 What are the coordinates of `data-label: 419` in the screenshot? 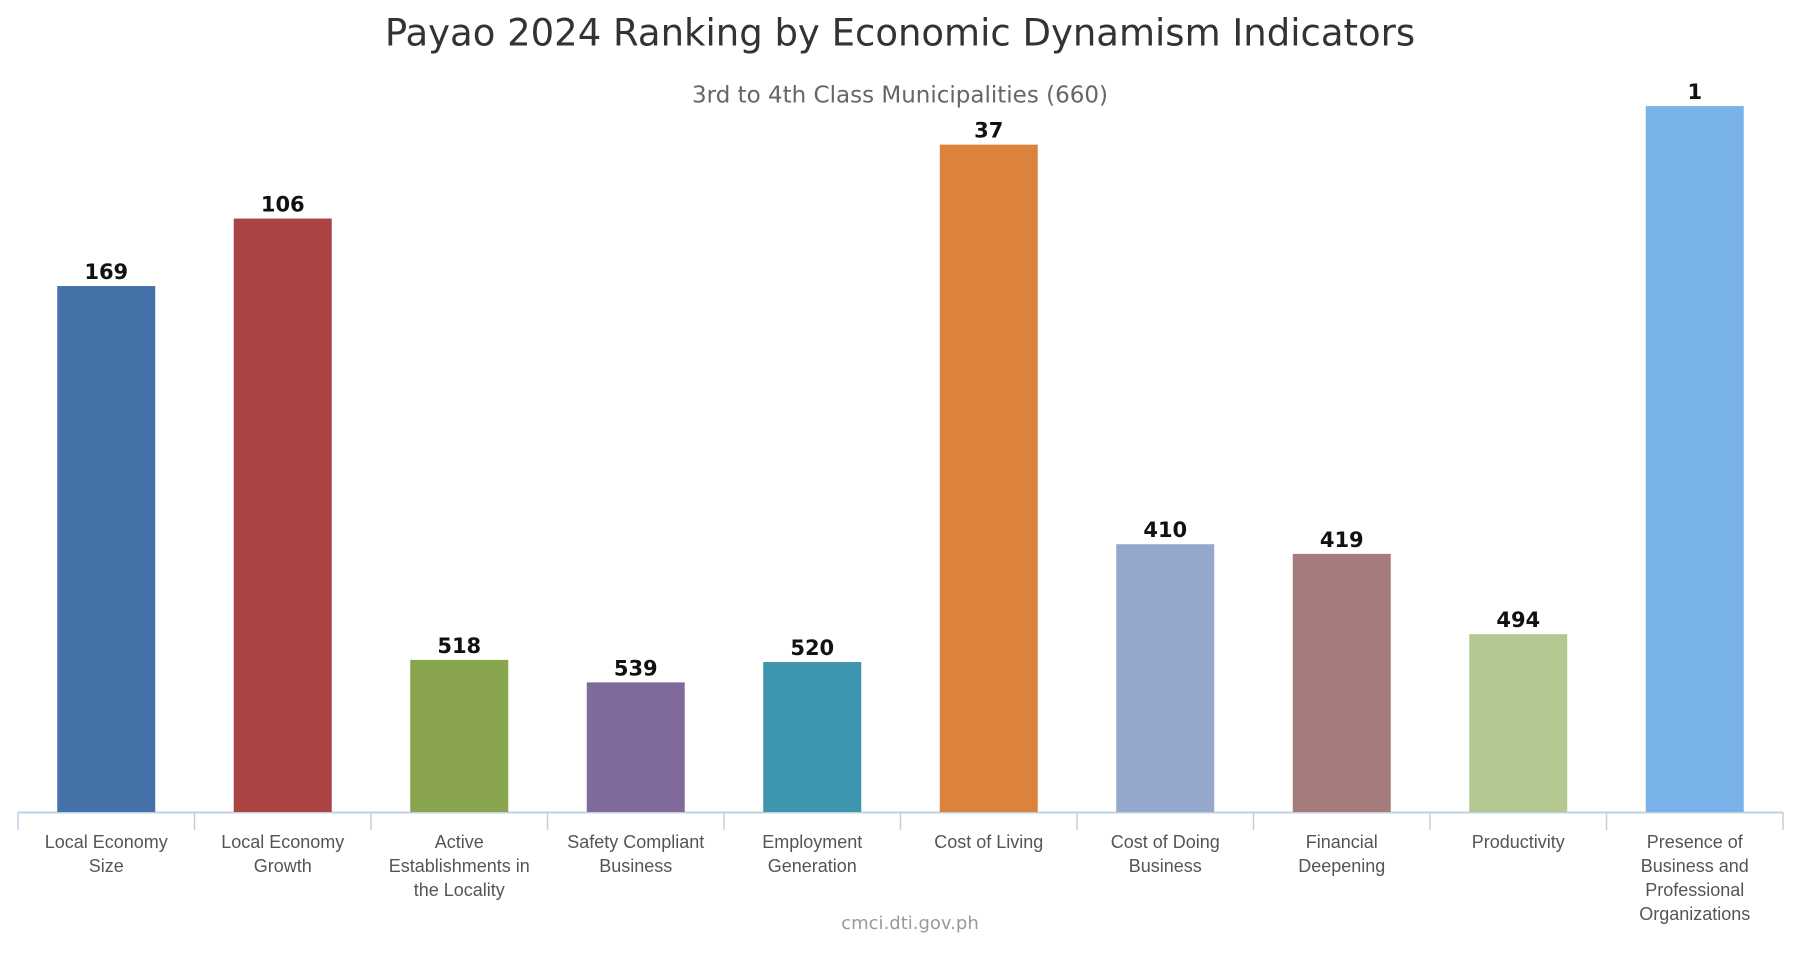 It's located at (1342, 540).